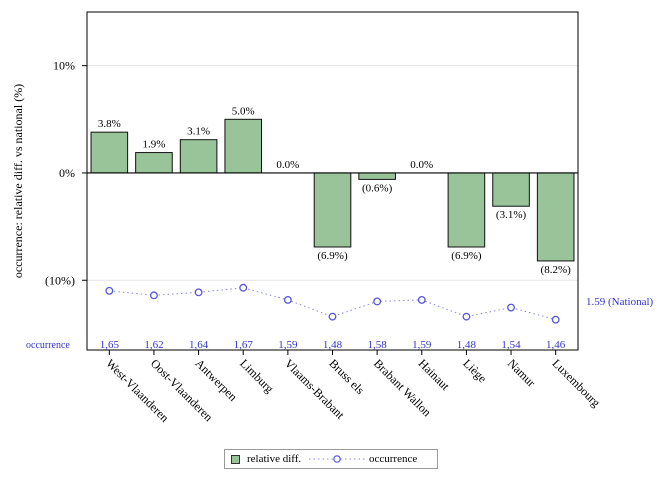  I want to click on bar-data-label: (8.2%), so click(556, 270).